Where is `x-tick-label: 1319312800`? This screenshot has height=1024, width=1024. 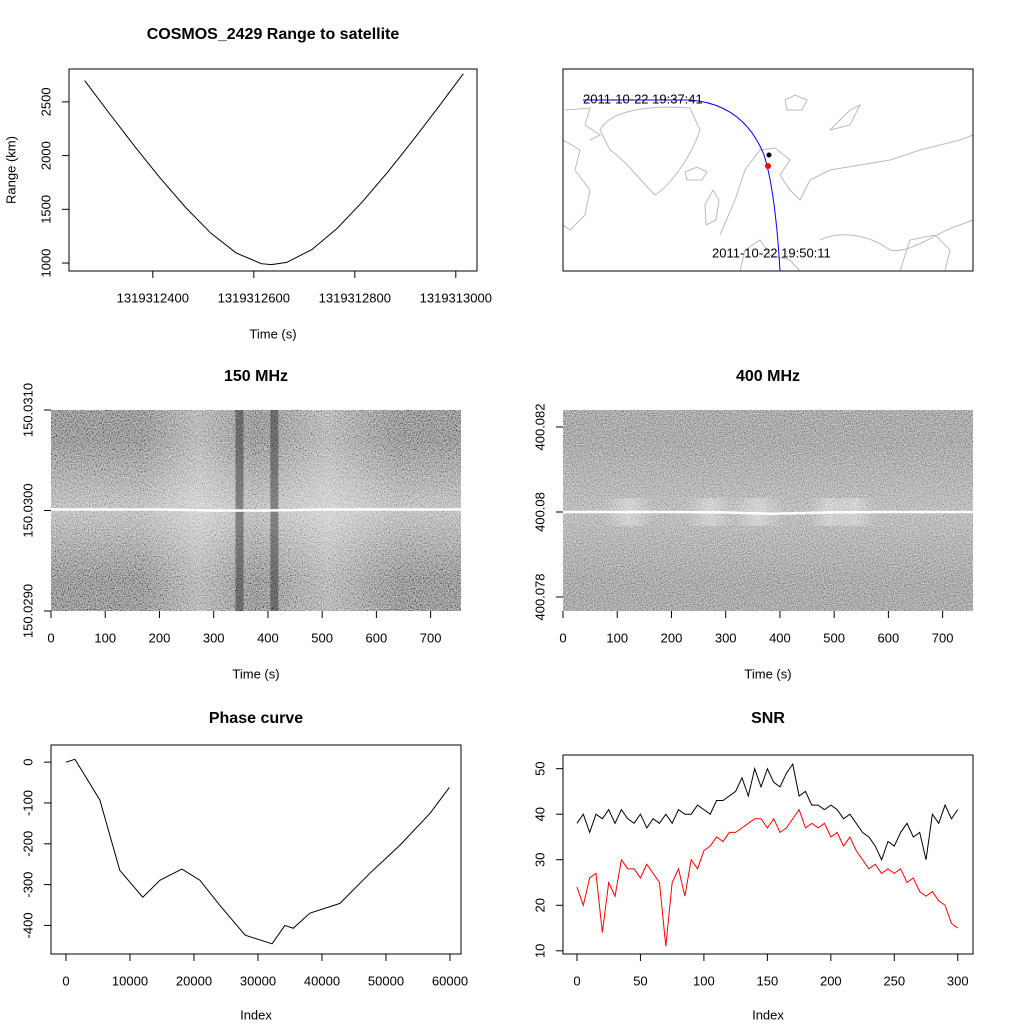 x-tick-label: 1319312800 is located at coordinates (355, 297).